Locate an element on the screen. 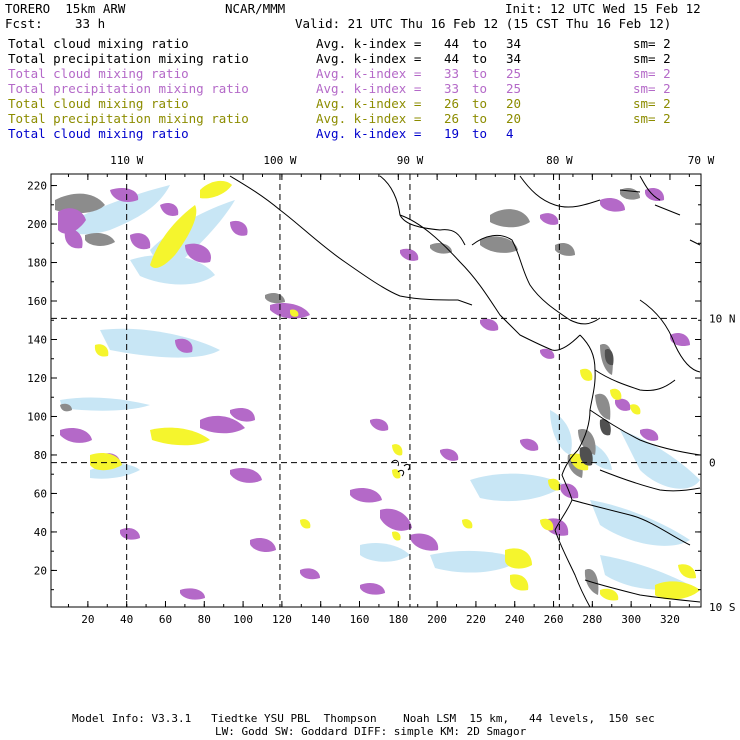 The height and width of the screenshot is (740, 740). y-tick-label: 80 is located at coordinates (40, 455).